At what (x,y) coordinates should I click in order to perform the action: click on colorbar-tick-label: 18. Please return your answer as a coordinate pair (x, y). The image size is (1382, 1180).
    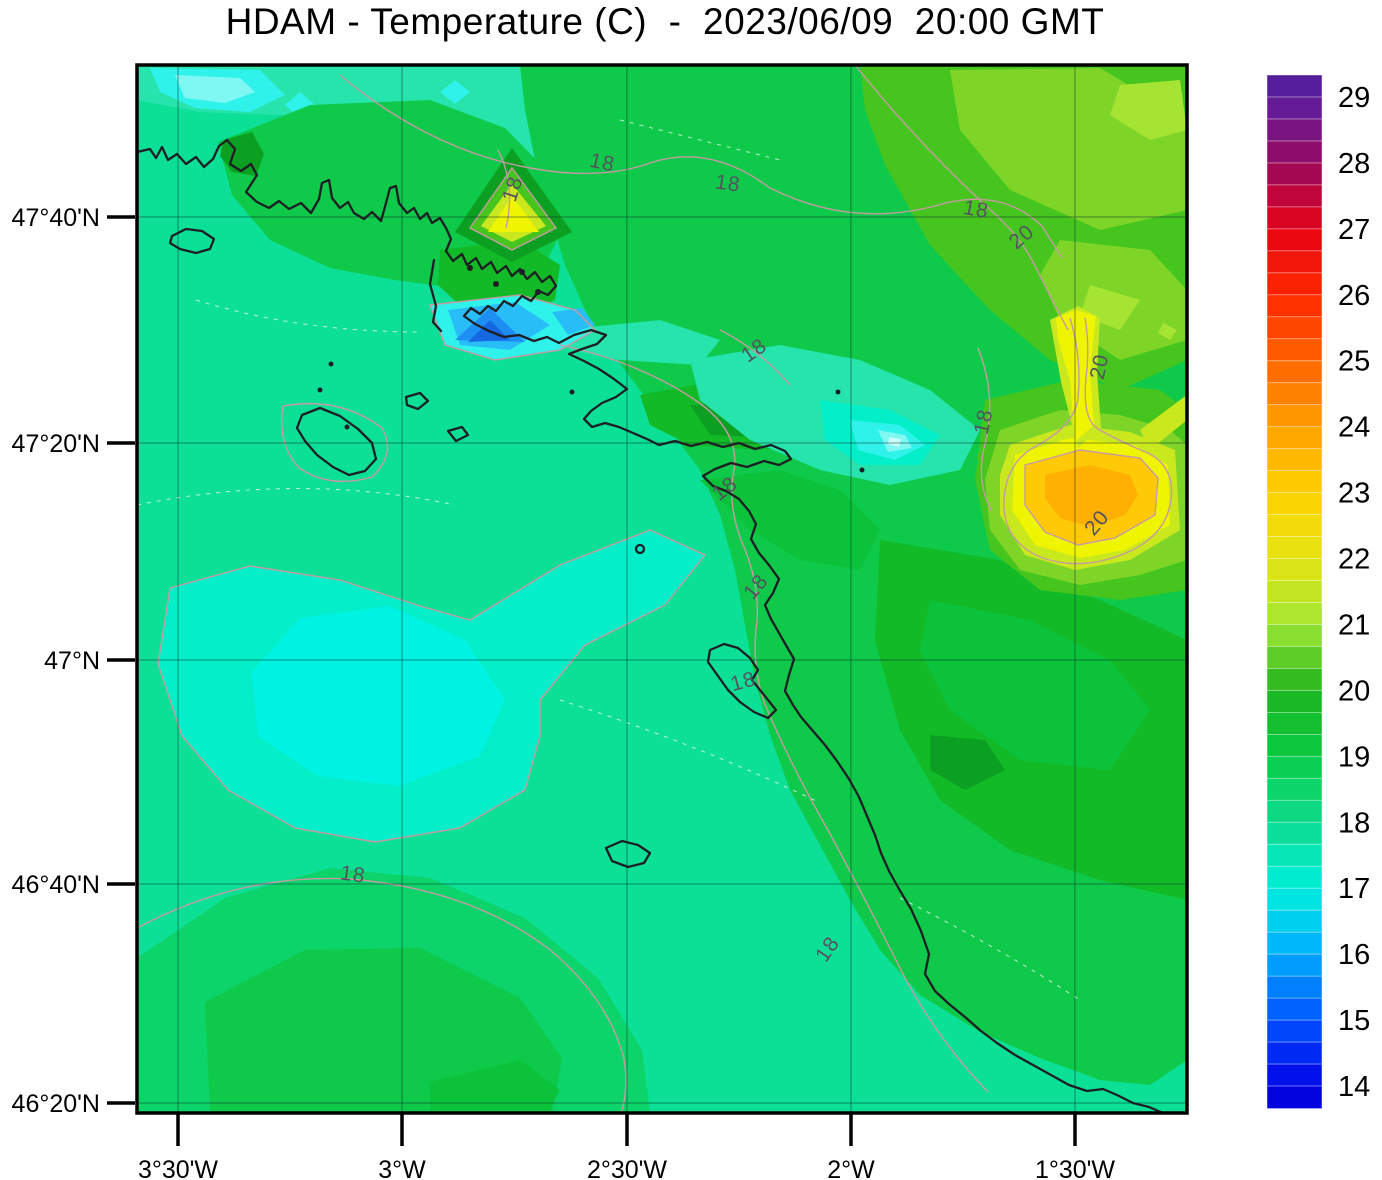
    Looking at the image, I should click on (1354, 823).